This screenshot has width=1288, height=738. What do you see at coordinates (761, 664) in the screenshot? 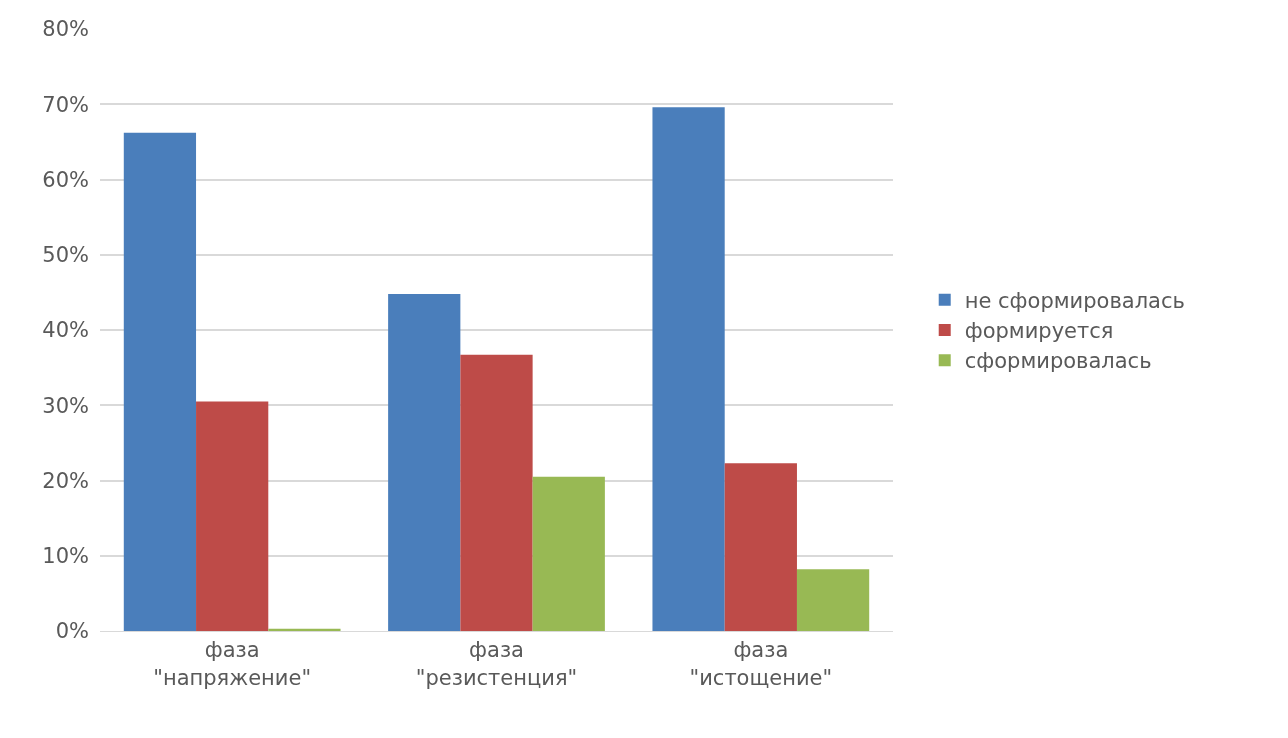
I see `x-tick-label: фаза "истощение"` at bounding box center [761, 664].